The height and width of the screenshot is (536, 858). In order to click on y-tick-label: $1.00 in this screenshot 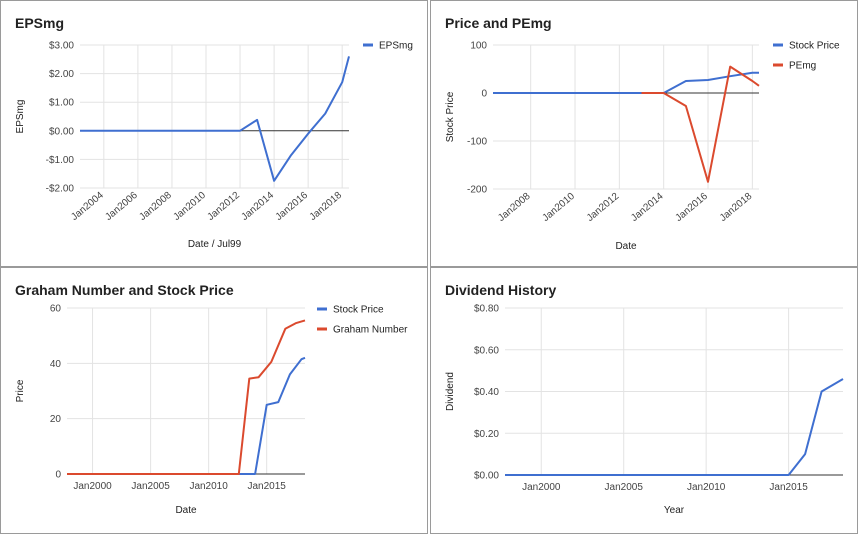, I will do `click(61, 103)`.